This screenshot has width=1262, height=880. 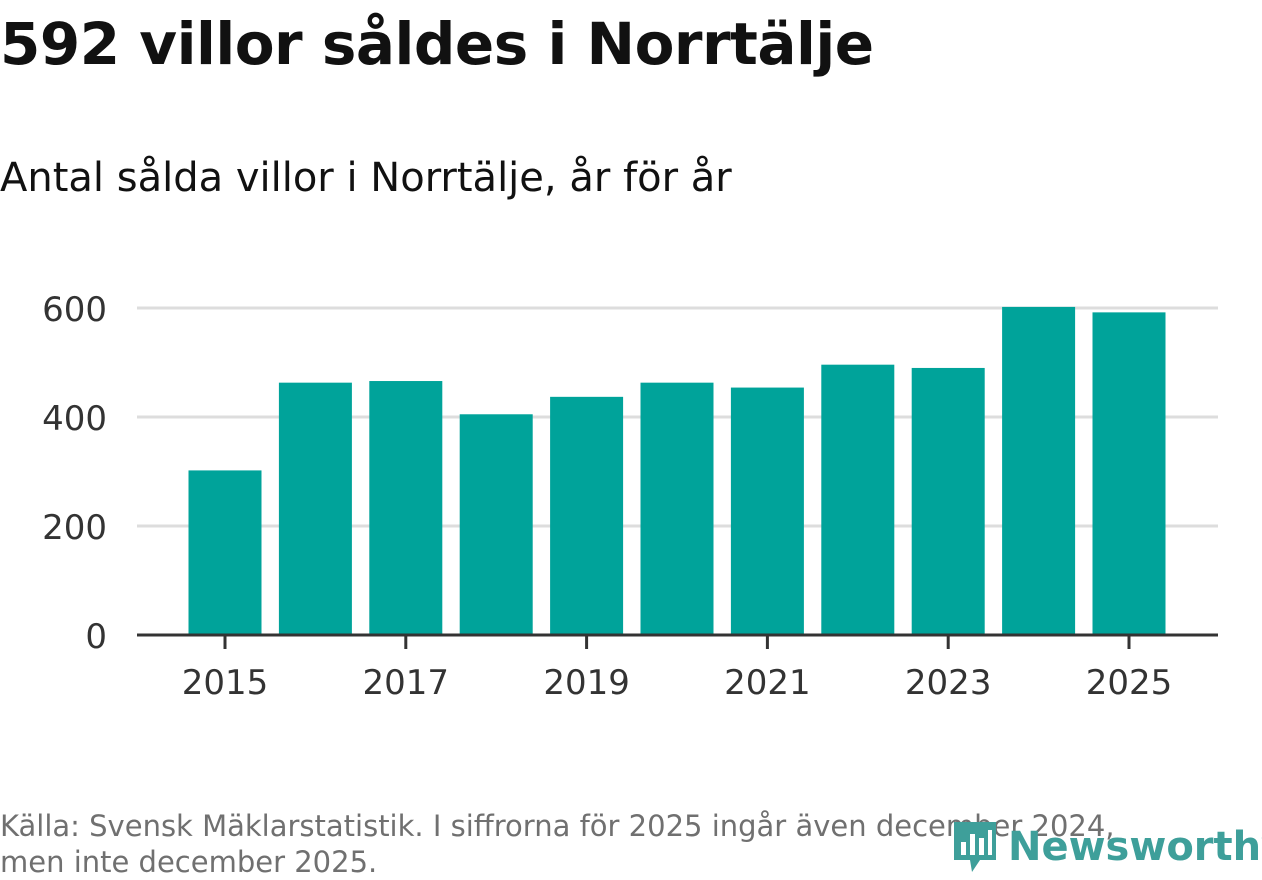 What do you see at coordinates (767, 511) in the screenshot?
I see `bar-2021` at bounding box center [767, 511].